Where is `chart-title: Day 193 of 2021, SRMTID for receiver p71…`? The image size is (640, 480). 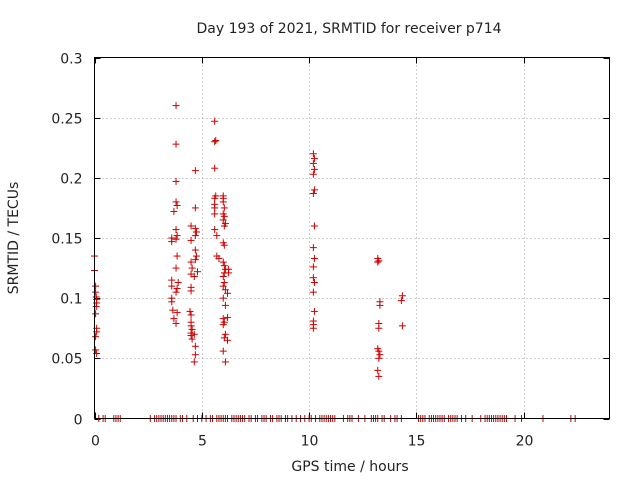
chart-title: Day 193 of 2021, SRMTID for receiver p71… is located at coordinates (348, 29).